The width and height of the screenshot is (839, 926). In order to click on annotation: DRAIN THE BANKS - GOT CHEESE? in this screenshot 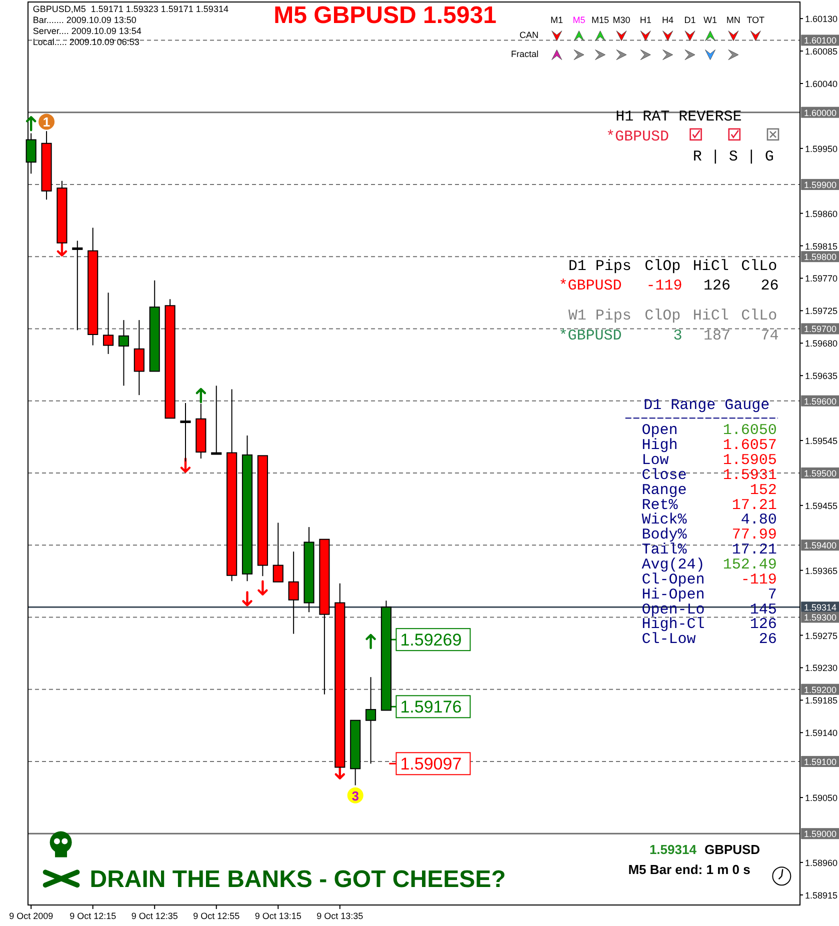, I will do `click(298, 880)`.